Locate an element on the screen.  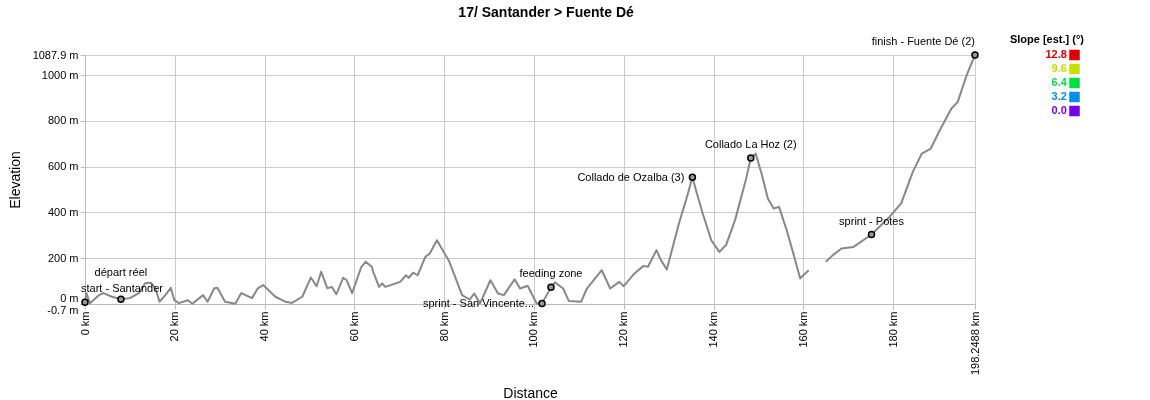
y-axis-title: Elevation is located at coordinates (14, 180).